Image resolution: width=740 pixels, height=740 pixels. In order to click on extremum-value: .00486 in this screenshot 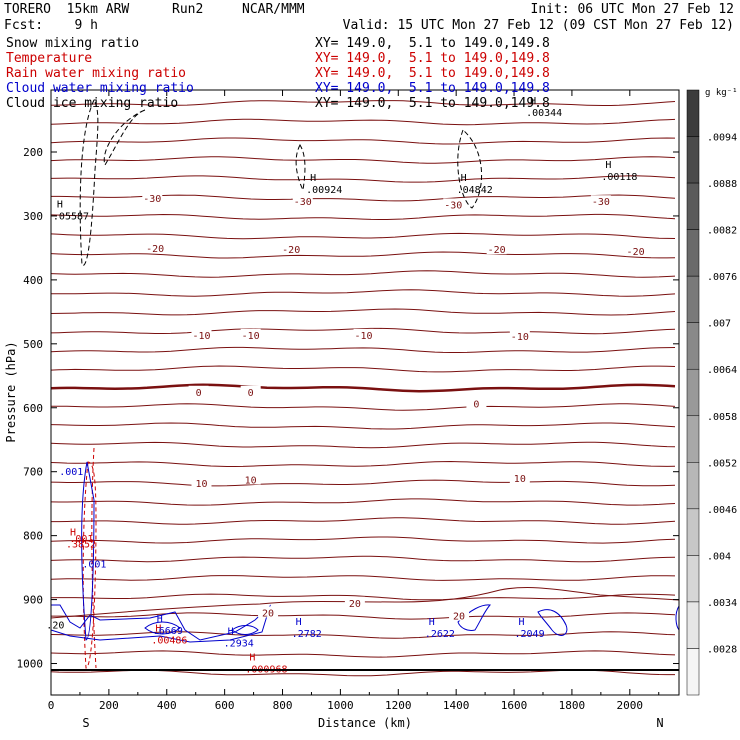, I will do `click(169, 641)`.